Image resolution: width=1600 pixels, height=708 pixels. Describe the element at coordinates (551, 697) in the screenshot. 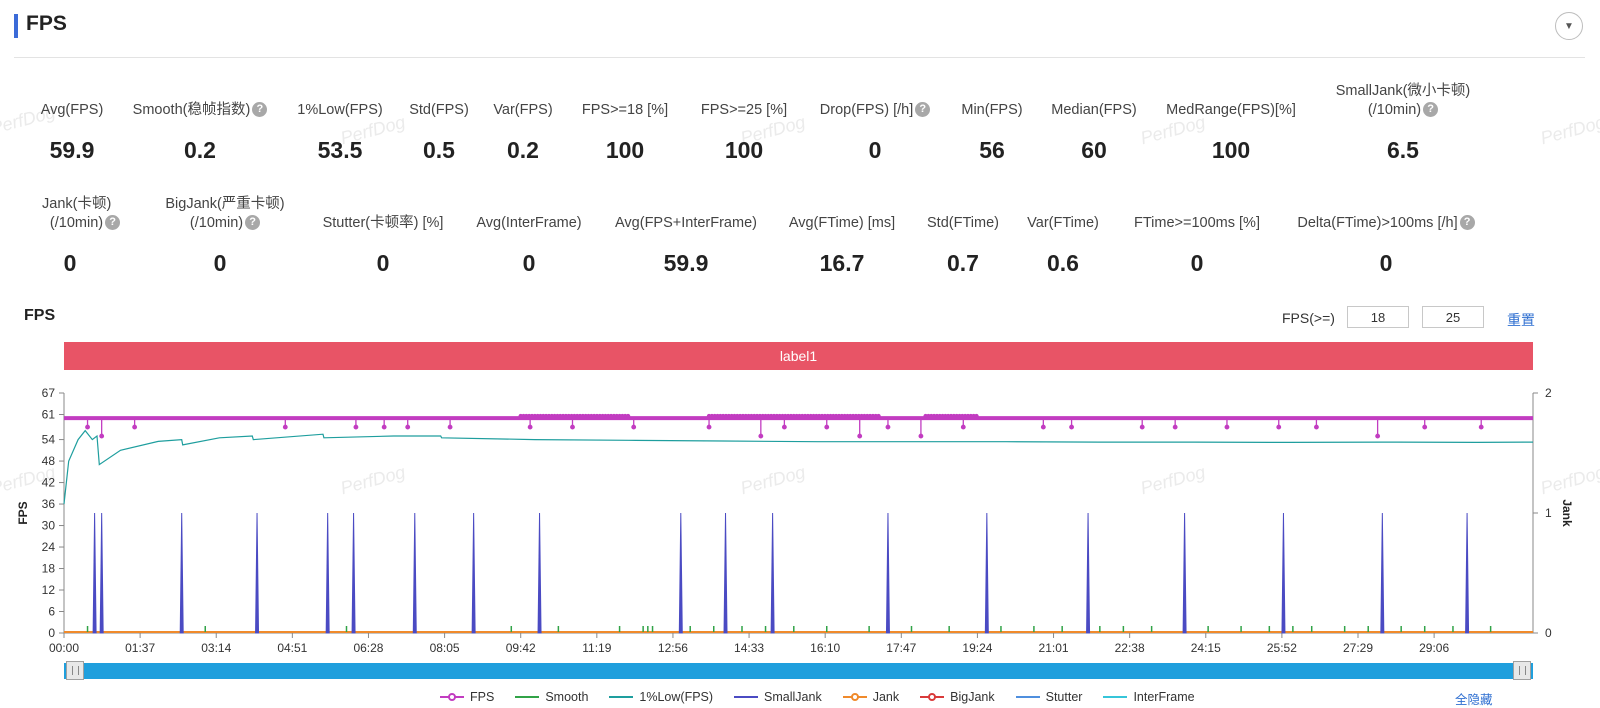

I see `legend-item-smooth: Smooth` at that location.